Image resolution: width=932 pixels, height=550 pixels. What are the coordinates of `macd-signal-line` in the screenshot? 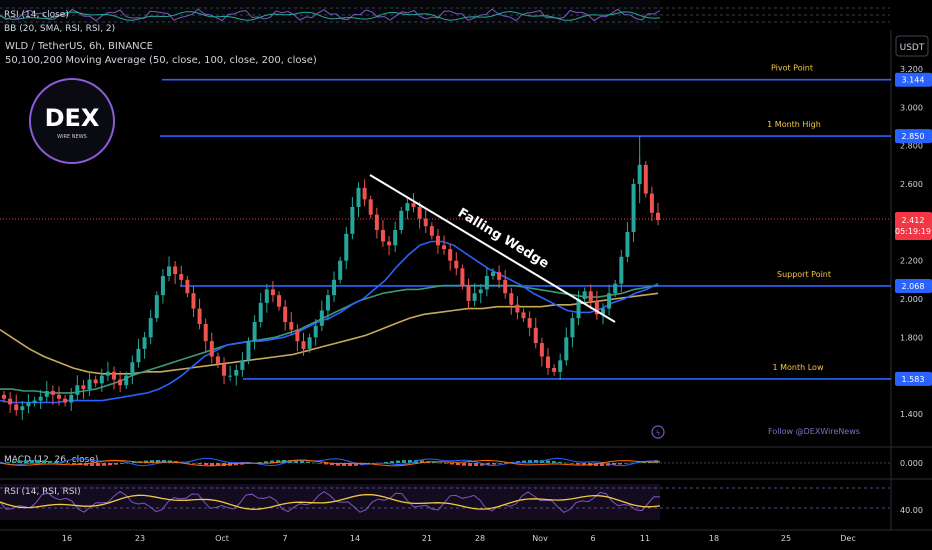 It's located at (330, 463).